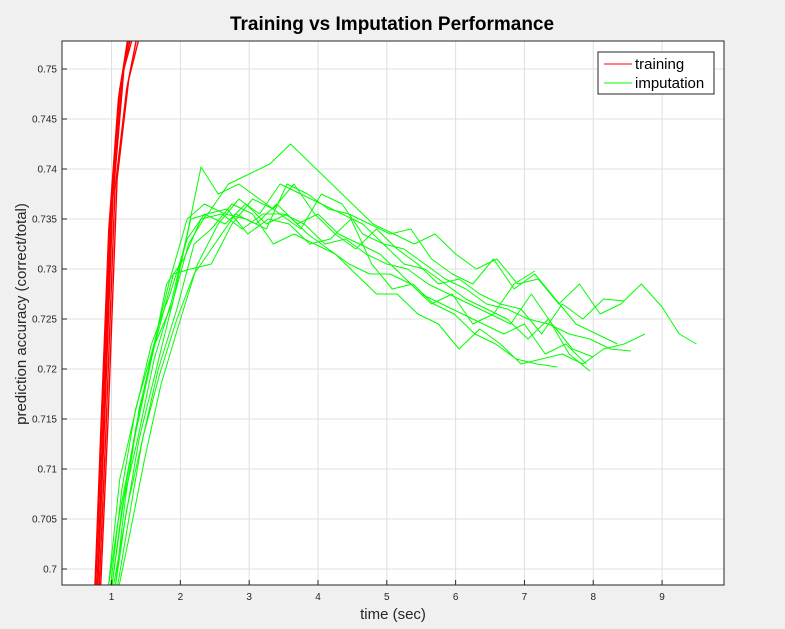 Image resolution: width=785 pixels, height=629 pixels. Describe the element at coordinates (48, 270) in the screenshot. I see `y-tick-label: 0.73` at that location.